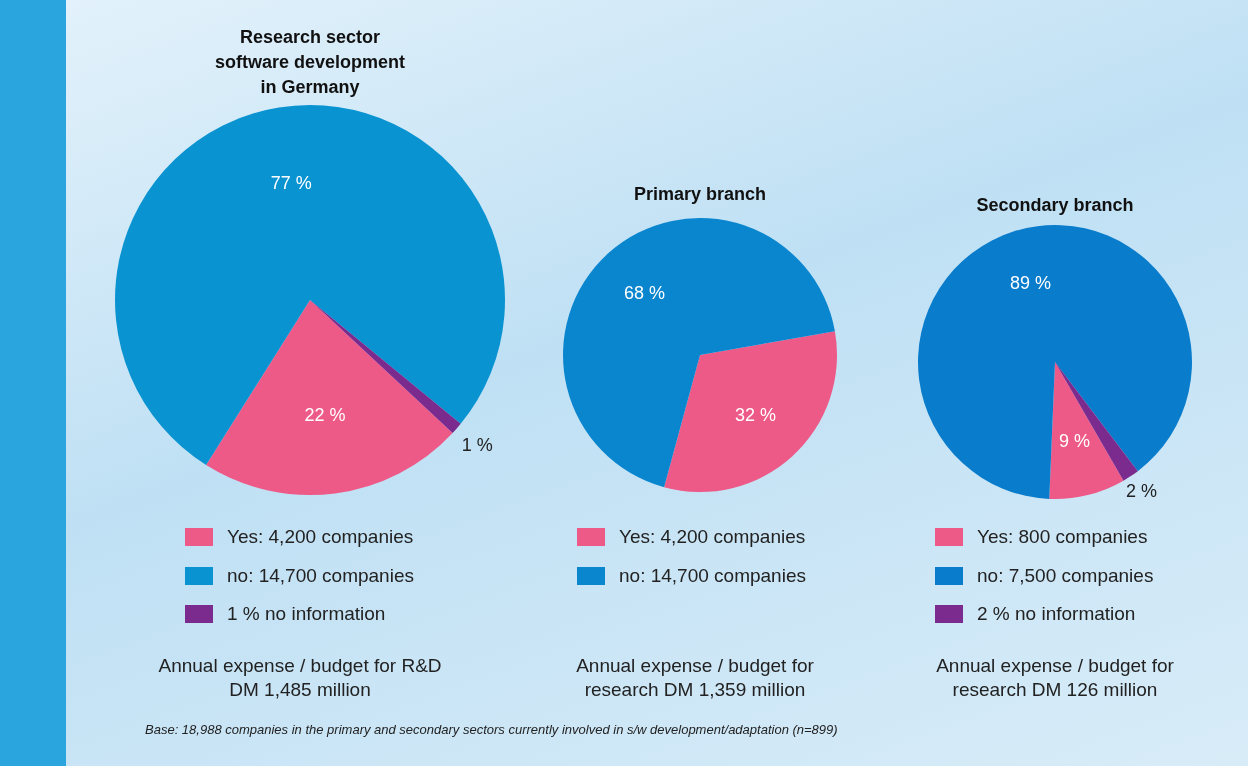 This screenshot has height=766, width=1248. Describe the element at coordinates (300, 678) in the screenshot. I see `text: Annual expense / budget for R&D DM 1,485 million` at that location.